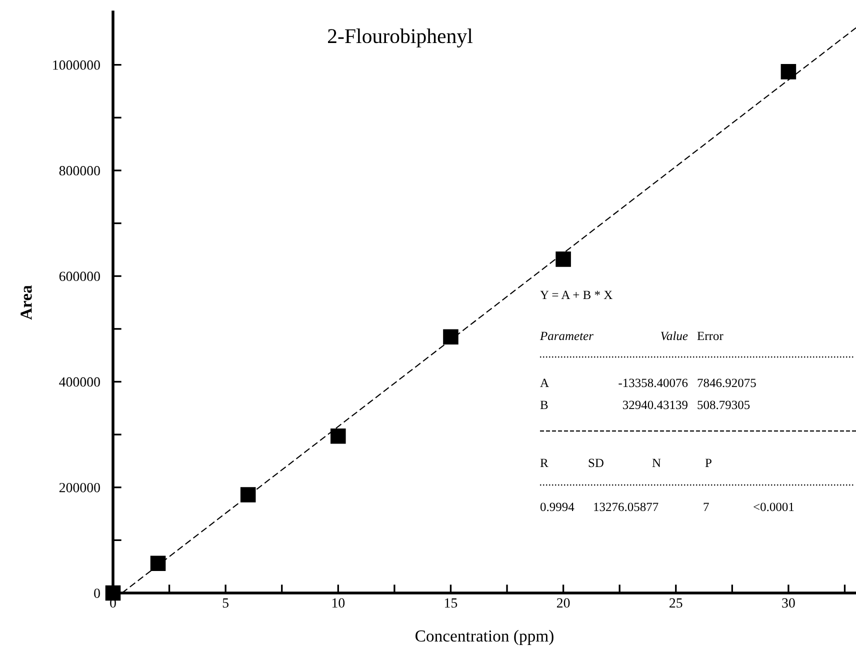 This screenshot has height=662, width=856. What do you see at coordinates (338, 603) in the screenshot?
I see `x-tick-label: 10` at bounding box center [338, 603].